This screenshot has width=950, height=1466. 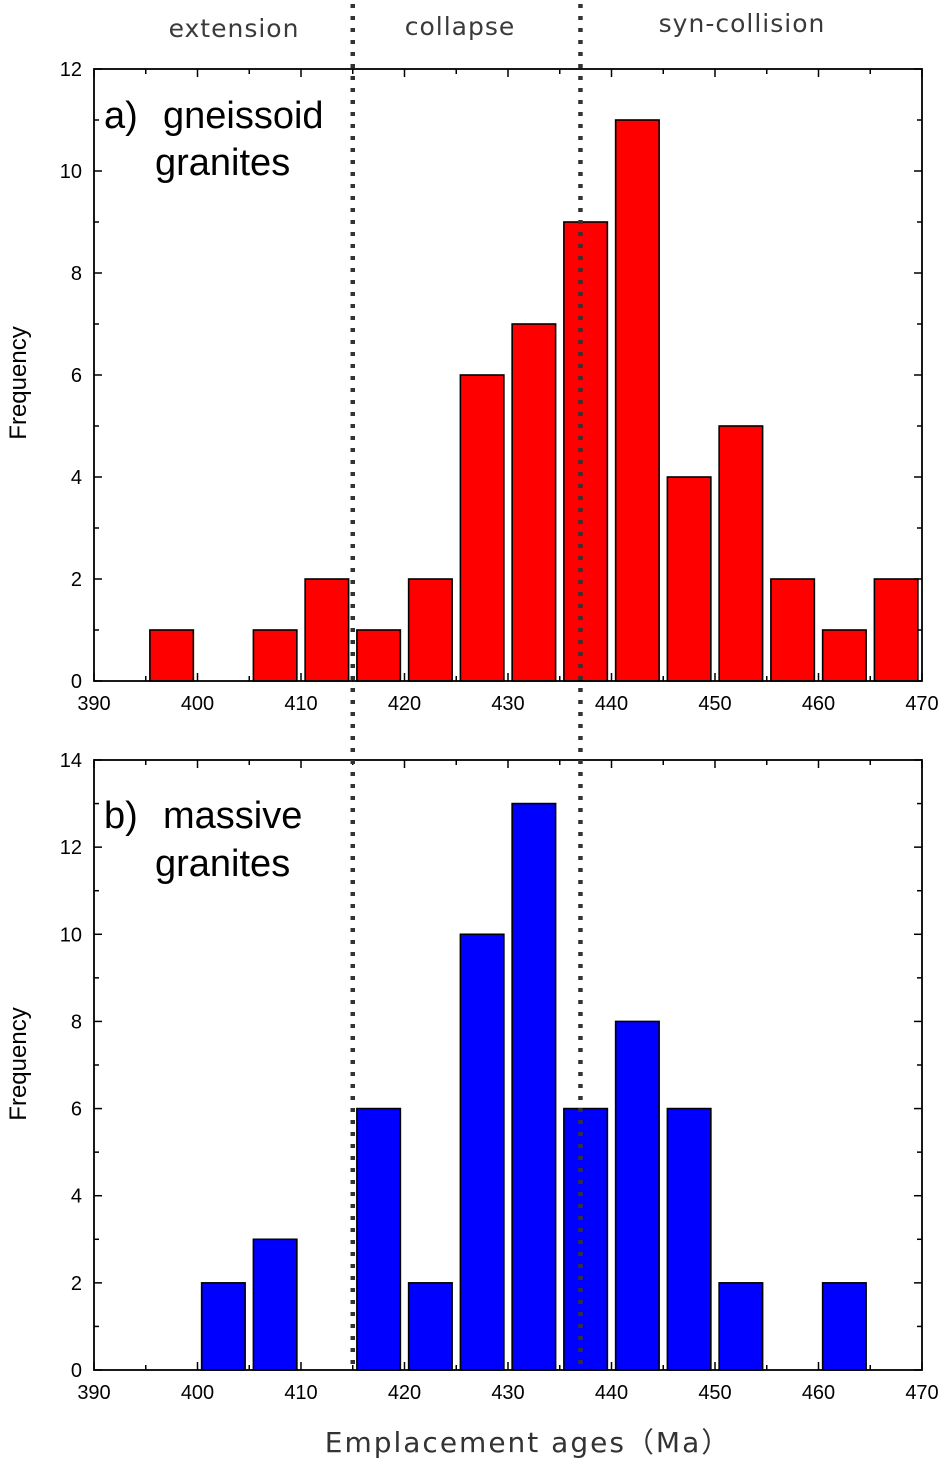 What do you see at coordinates (528, 1442) in the screenshot?
I see `xaxis-title: Emplacement ages（Ma）` at bounding box center [528, 1442].